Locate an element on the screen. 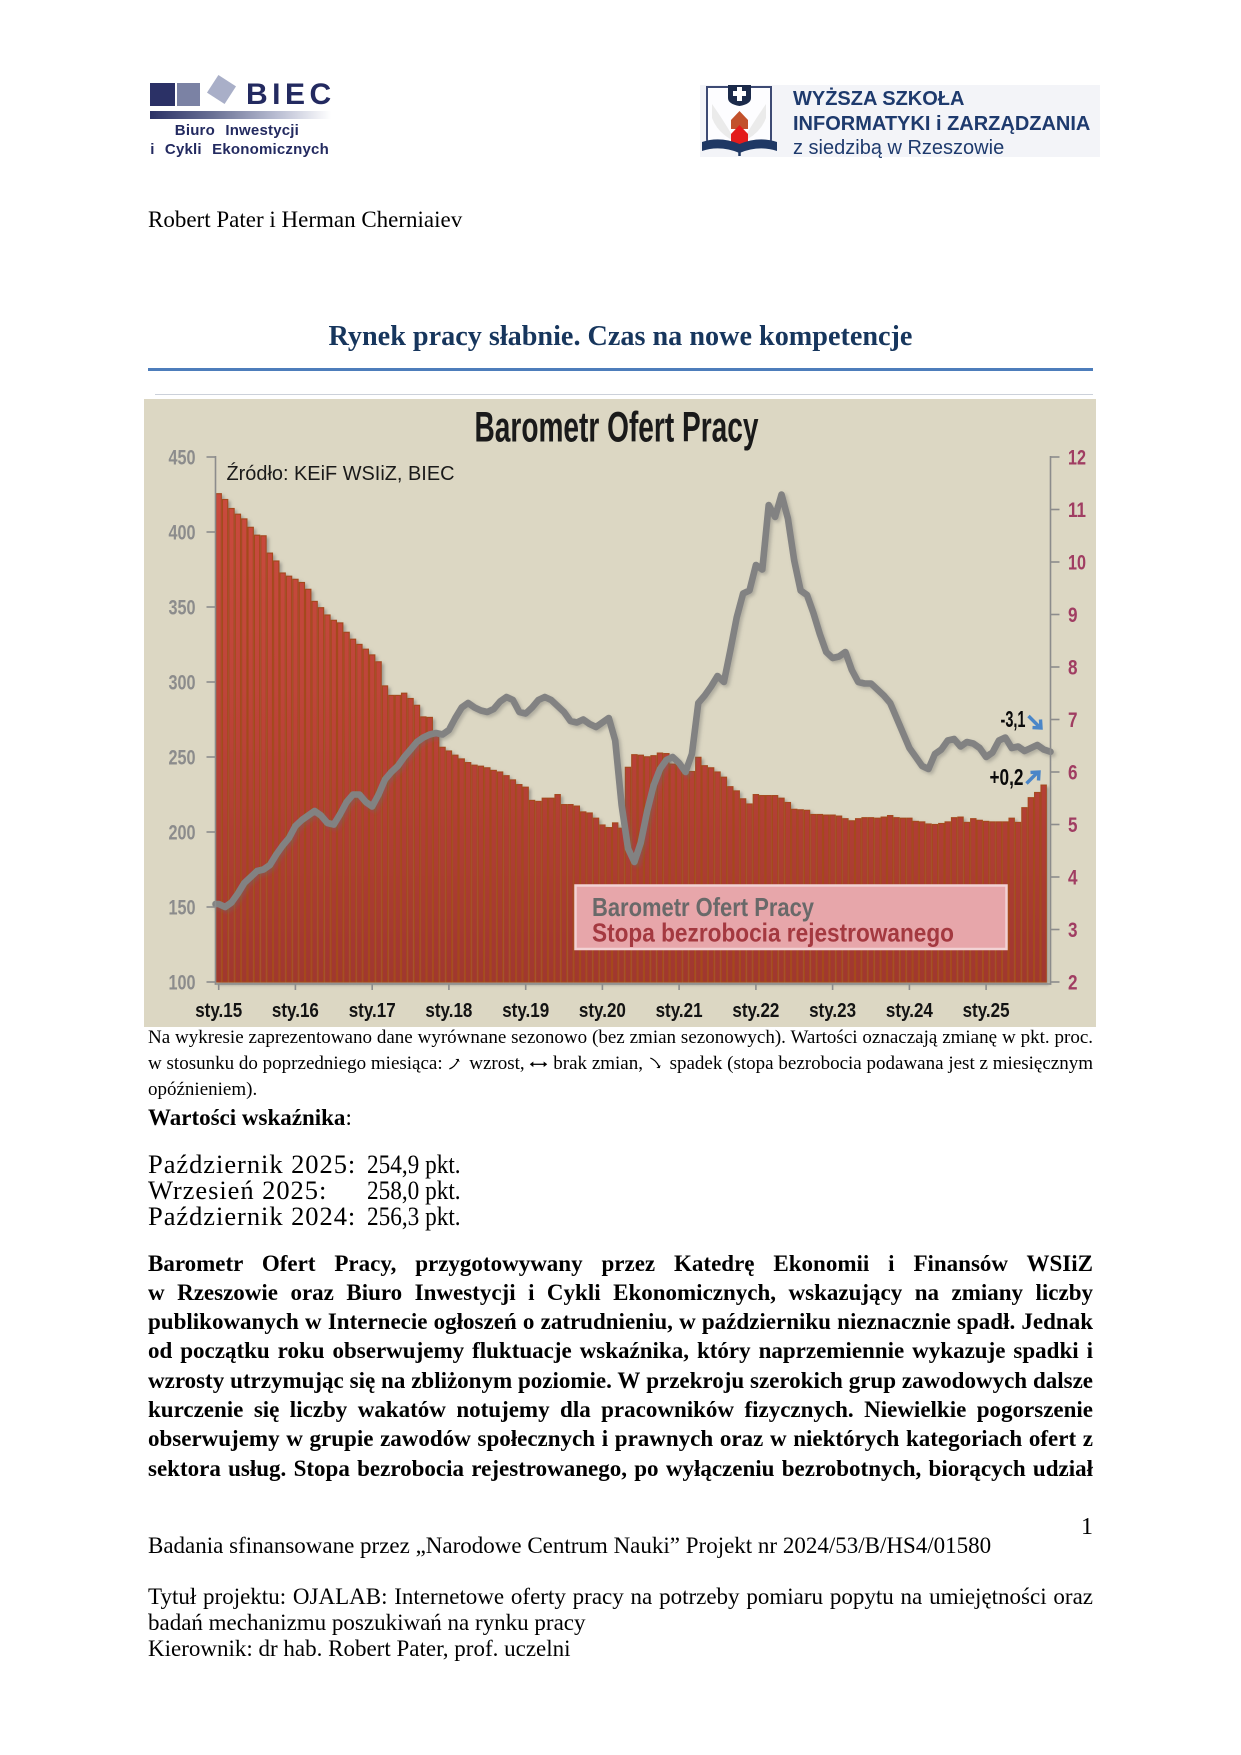  svg-text: +0,2 is located at coordinates (1007, 777).